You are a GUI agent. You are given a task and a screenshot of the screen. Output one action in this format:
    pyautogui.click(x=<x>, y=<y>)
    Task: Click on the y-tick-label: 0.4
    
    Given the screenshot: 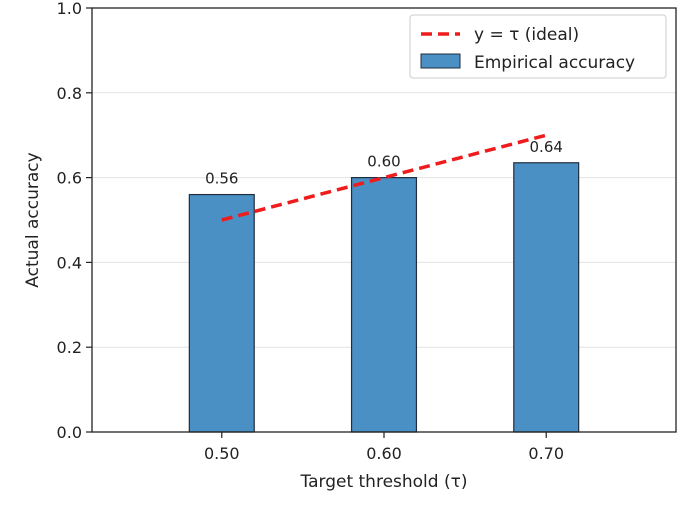 What is the action you would take?
    pyautogui.click(x=69, y=262)
    